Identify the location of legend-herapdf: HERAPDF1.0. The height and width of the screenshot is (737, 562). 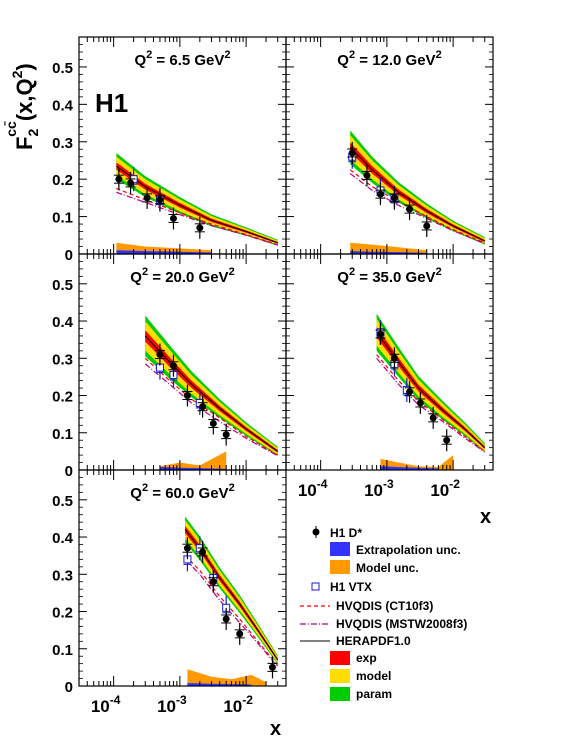
(355, 641).